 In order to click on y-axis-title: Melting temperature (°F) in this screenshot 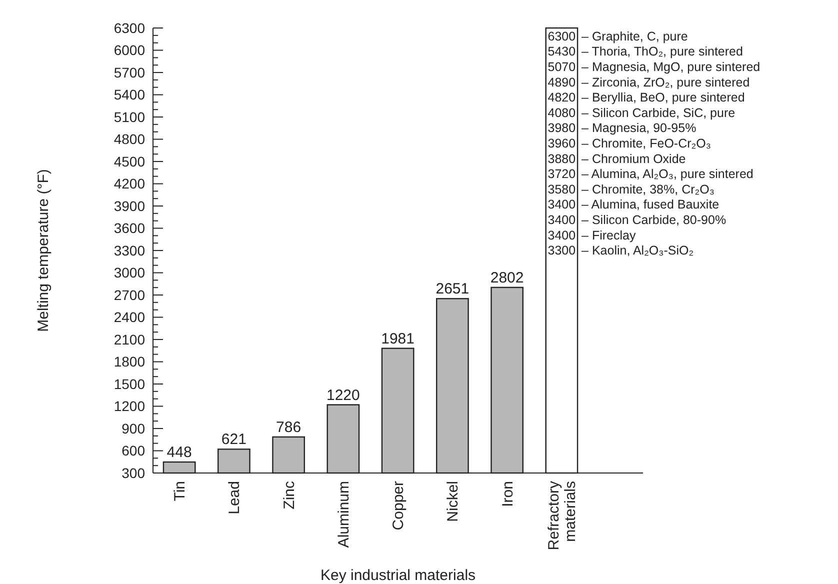, I will do `click(43, 250)`.